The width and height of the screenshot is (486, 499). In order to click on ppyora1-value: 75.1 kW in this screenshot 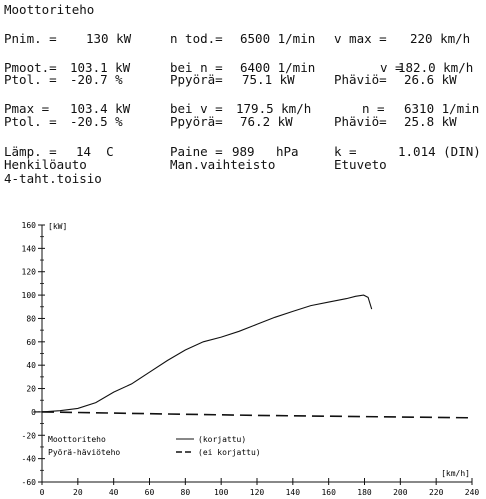, I will do `click(268, 79)`.